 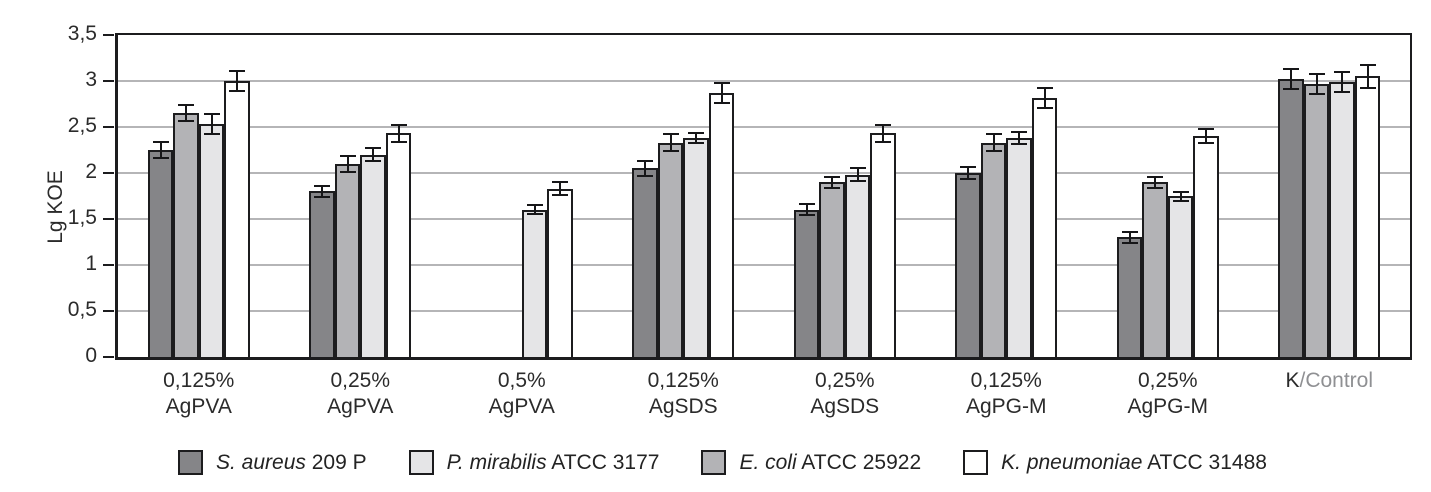 I want to click on bar-series1-cat6, so click(x=968, y=265).